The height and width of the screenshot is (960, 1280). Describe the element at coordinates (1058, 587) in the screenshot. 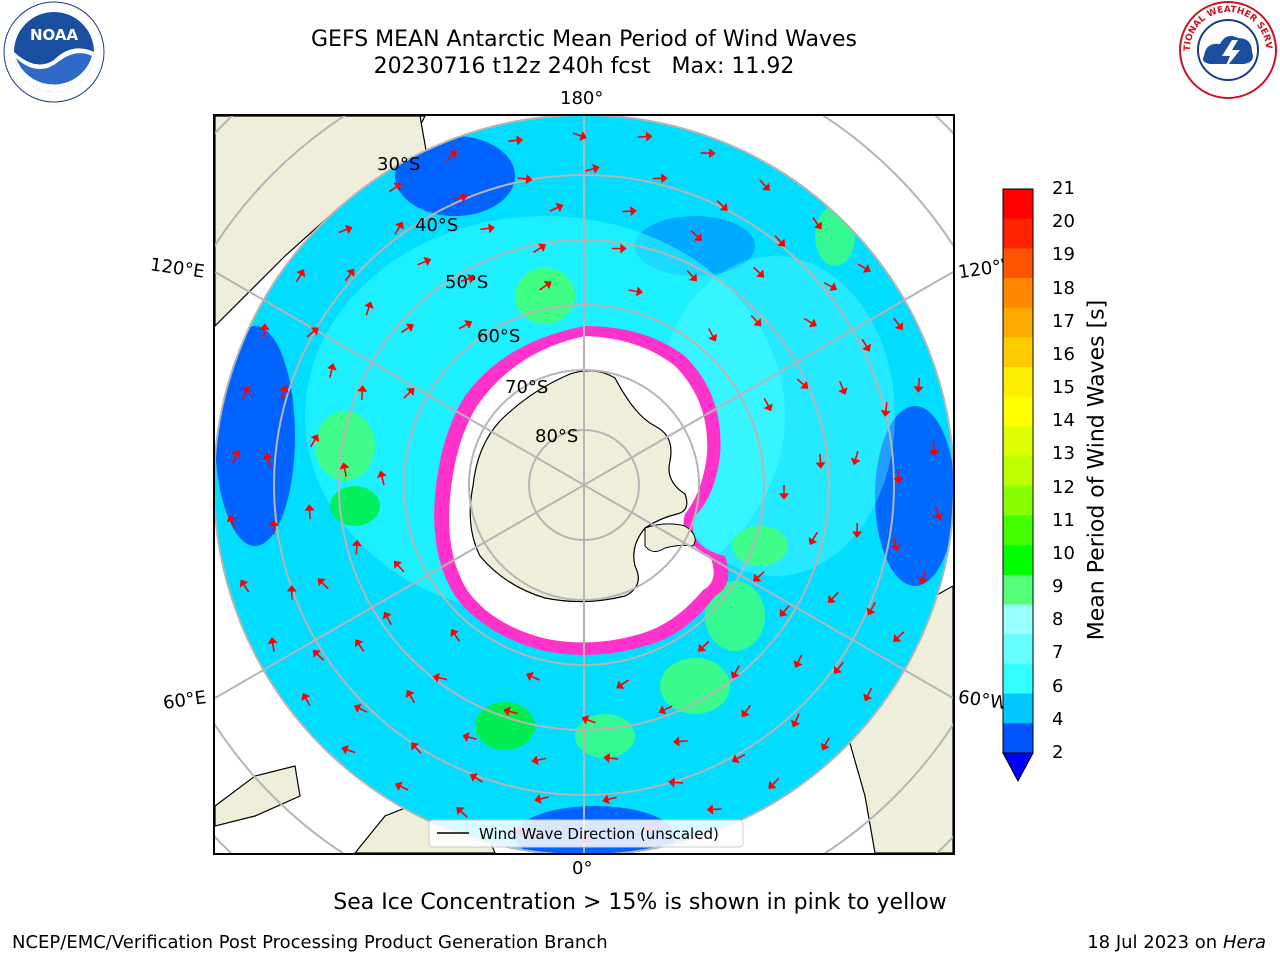

I see `colorbar-tick-label: 9` at that location.